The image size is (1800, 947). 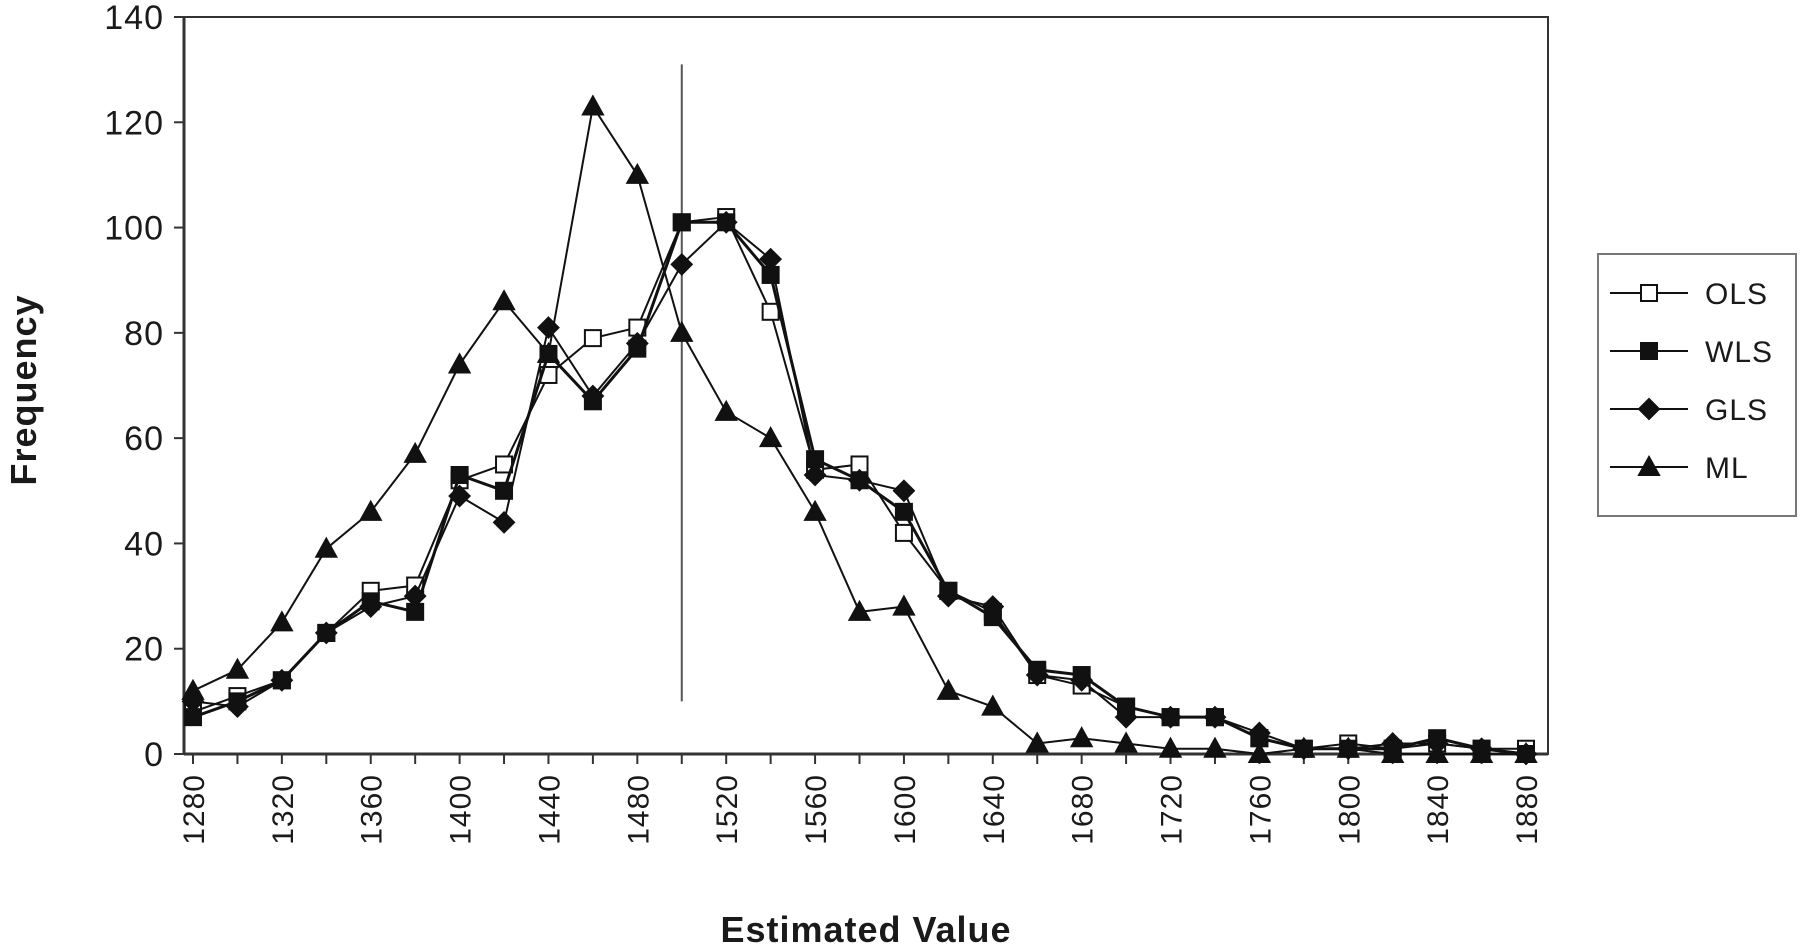 I want to click on x-tick-label: 1760, so click(x=1260, y=809).